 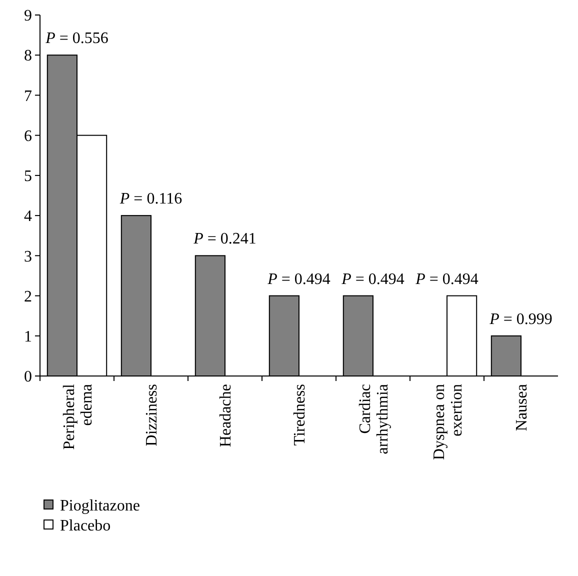 What do you see at coordinates (78, 416) in the screenshot?
I see `x-tick-label: Peripheral edema` at bounding box center [78, 416].